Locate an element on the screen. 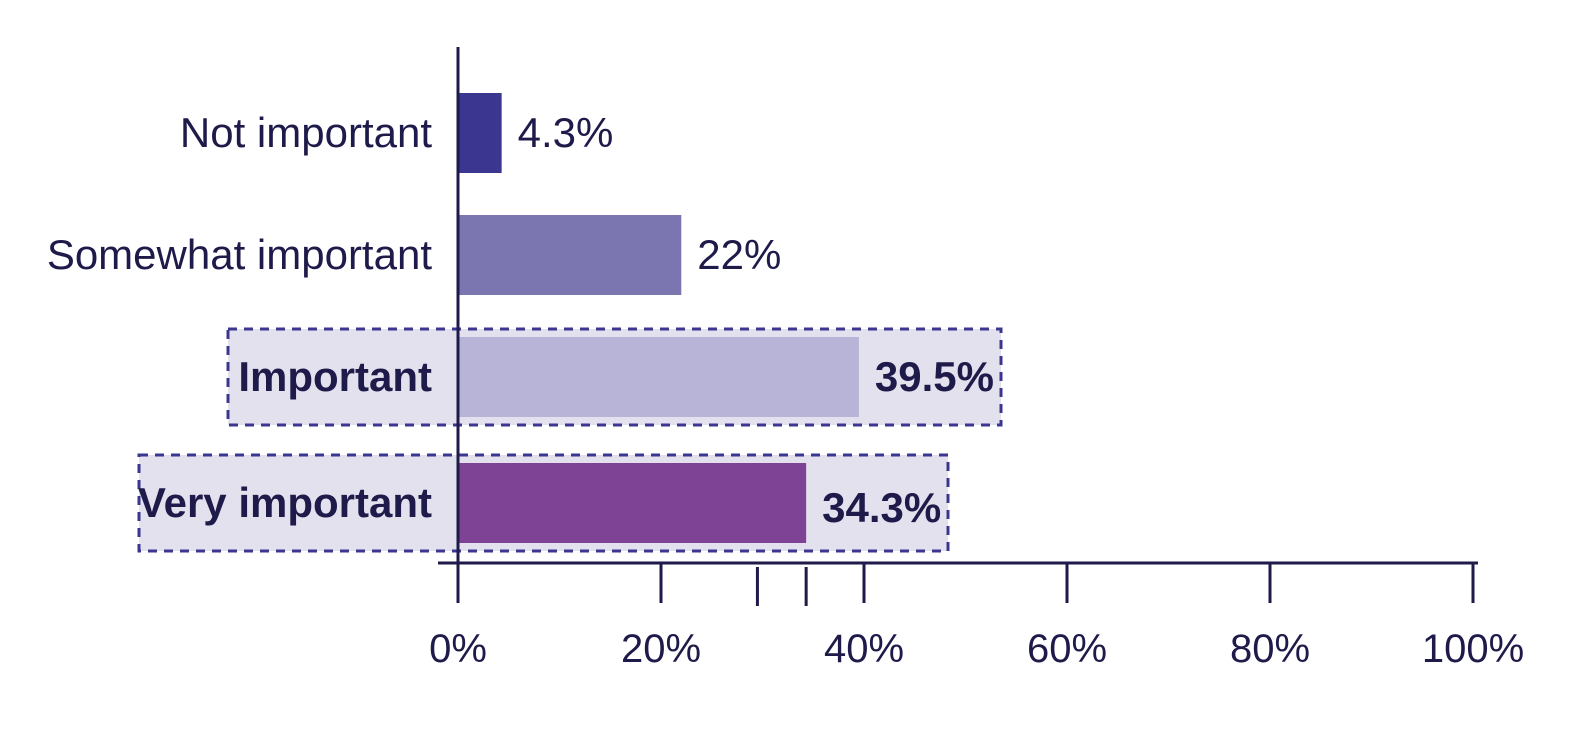 Image resolution: width=1573 pixels, height=741 pixels. x-tick-label-1: 20% is located at coordinates (661, 649).